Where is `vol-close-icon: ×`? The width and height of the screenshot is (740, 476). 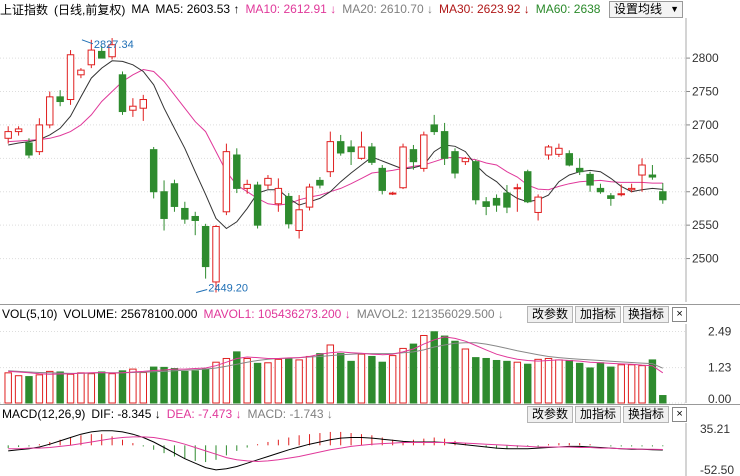
vol-close-icon: × is located at coordinates (680, 314).